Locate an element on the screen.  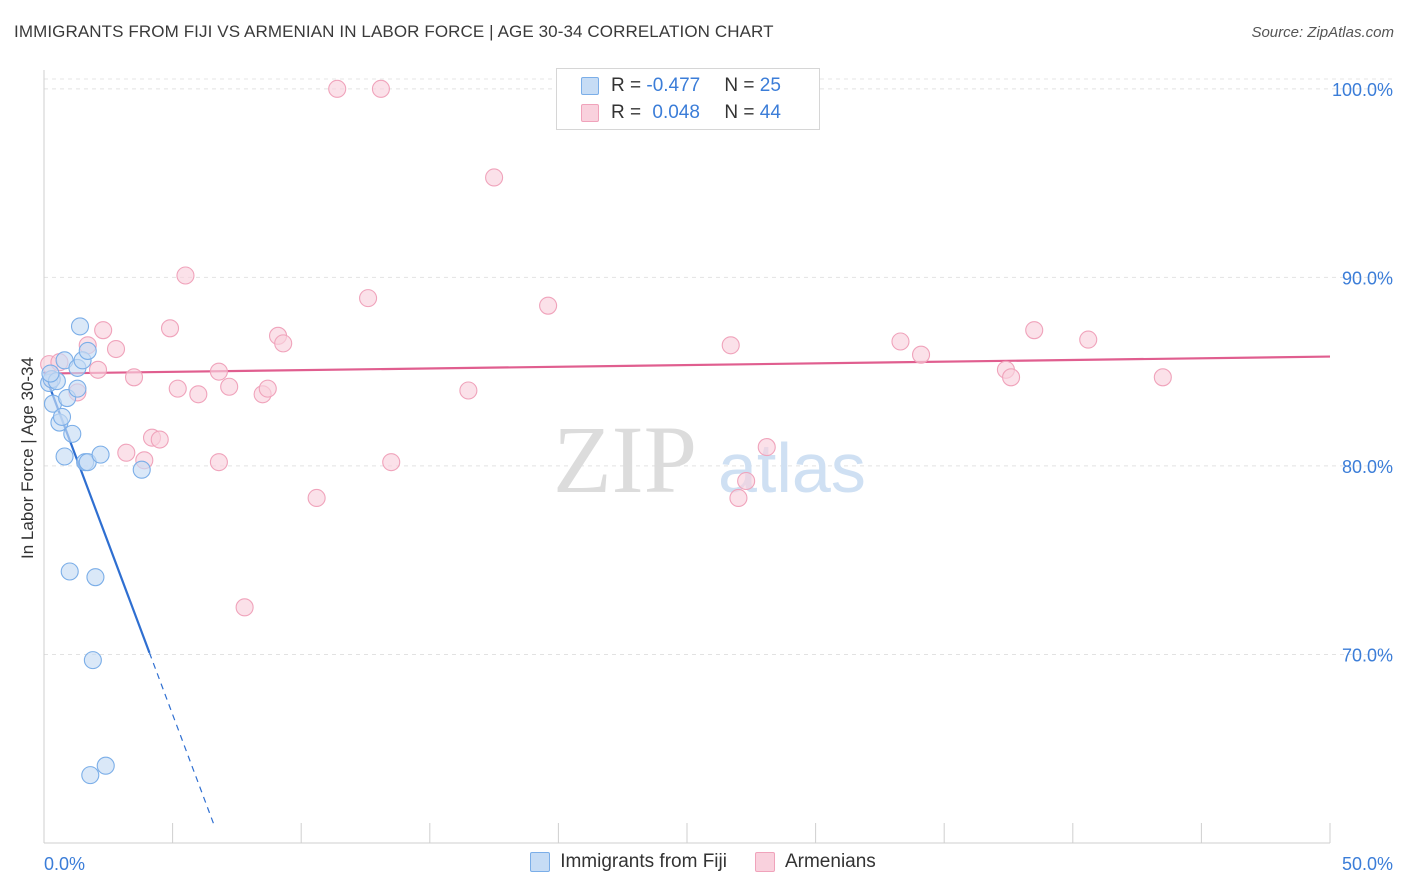
y-tick-label: 90.0% is located at coordinates (1367, 278).